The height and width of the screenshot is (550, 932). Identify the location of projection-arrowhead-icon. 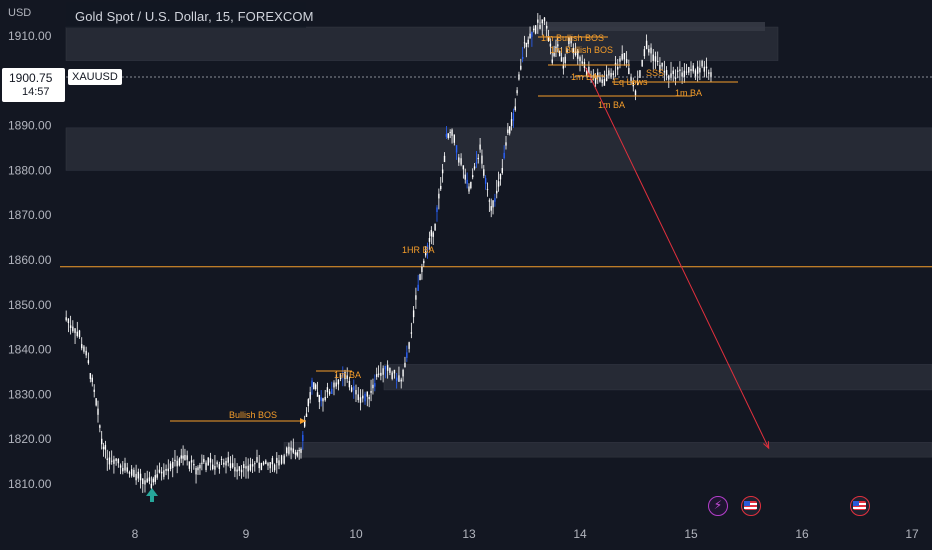
(766, 445).